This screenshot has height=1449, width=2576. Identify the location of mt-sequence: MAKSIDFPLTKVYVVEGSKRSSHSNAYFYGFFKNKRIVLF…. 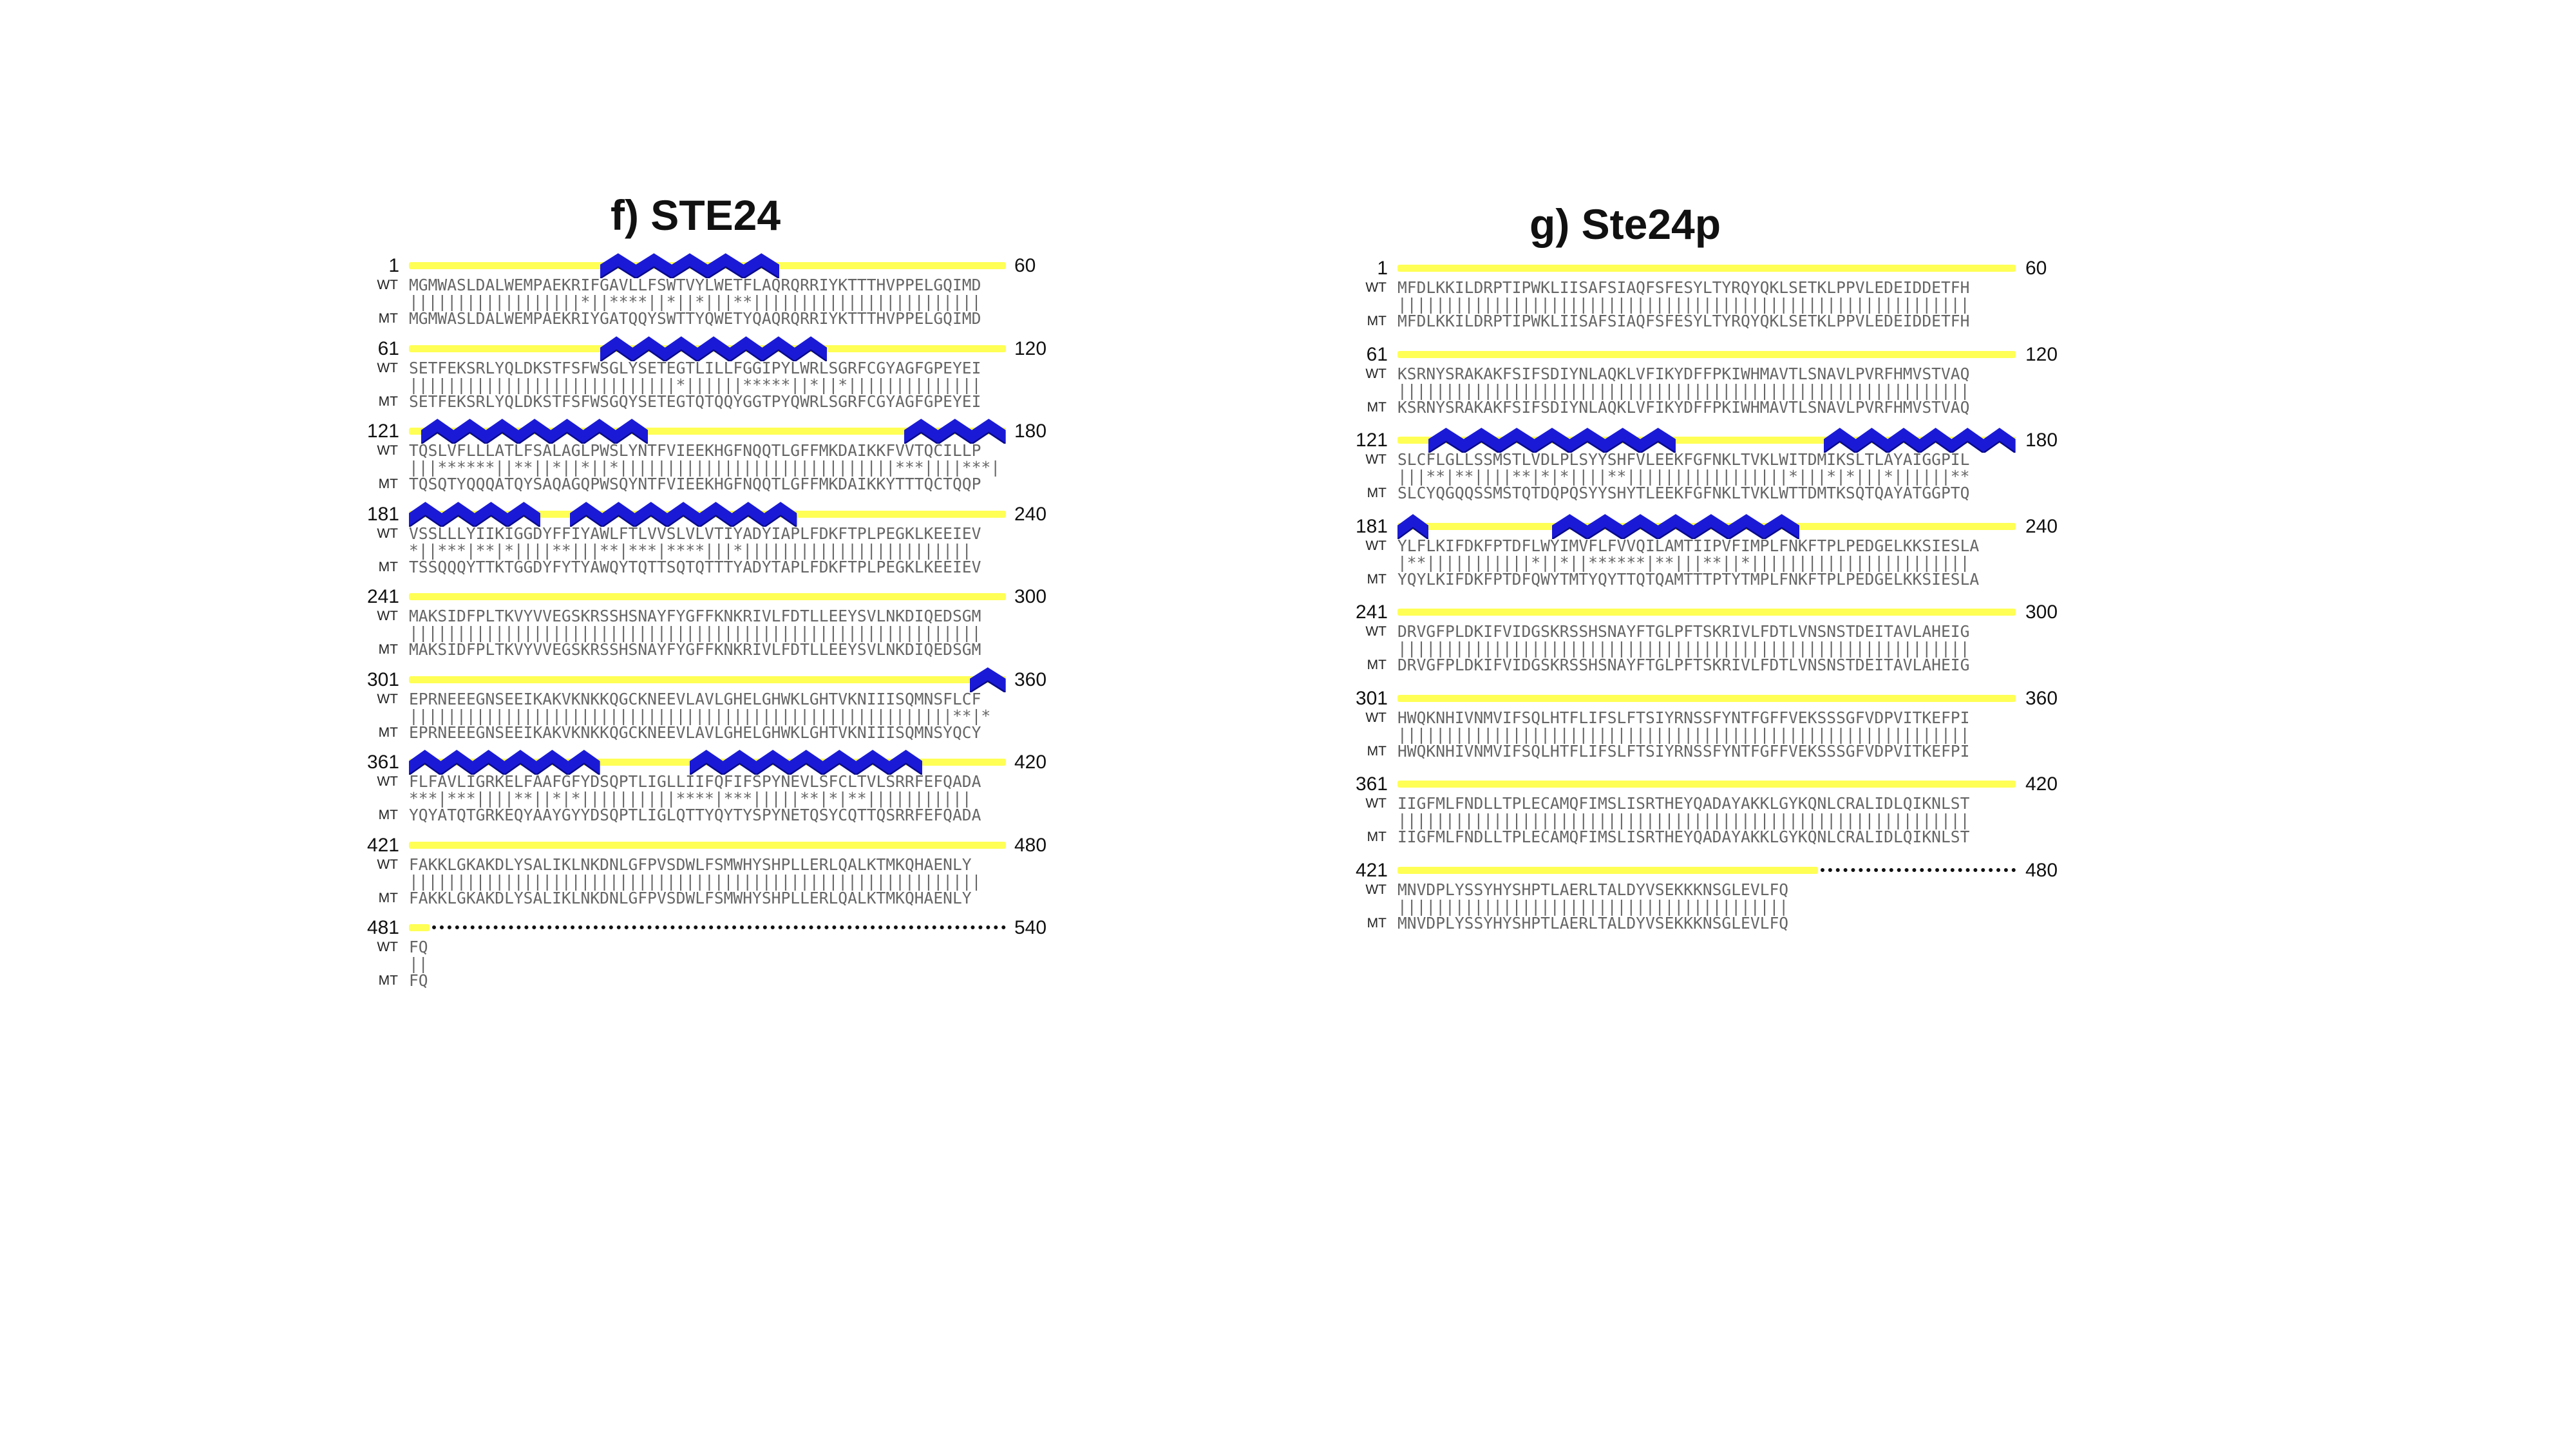
(695, 650).